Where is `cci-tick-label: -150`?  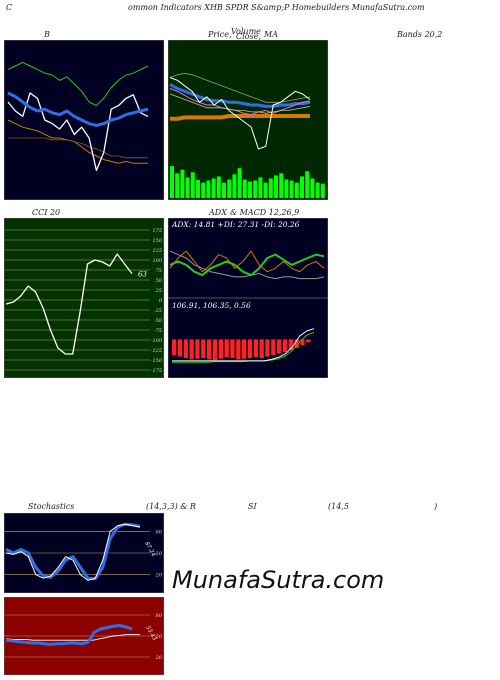
cci-tick-label: -150 is located at coordinates (157, 361).